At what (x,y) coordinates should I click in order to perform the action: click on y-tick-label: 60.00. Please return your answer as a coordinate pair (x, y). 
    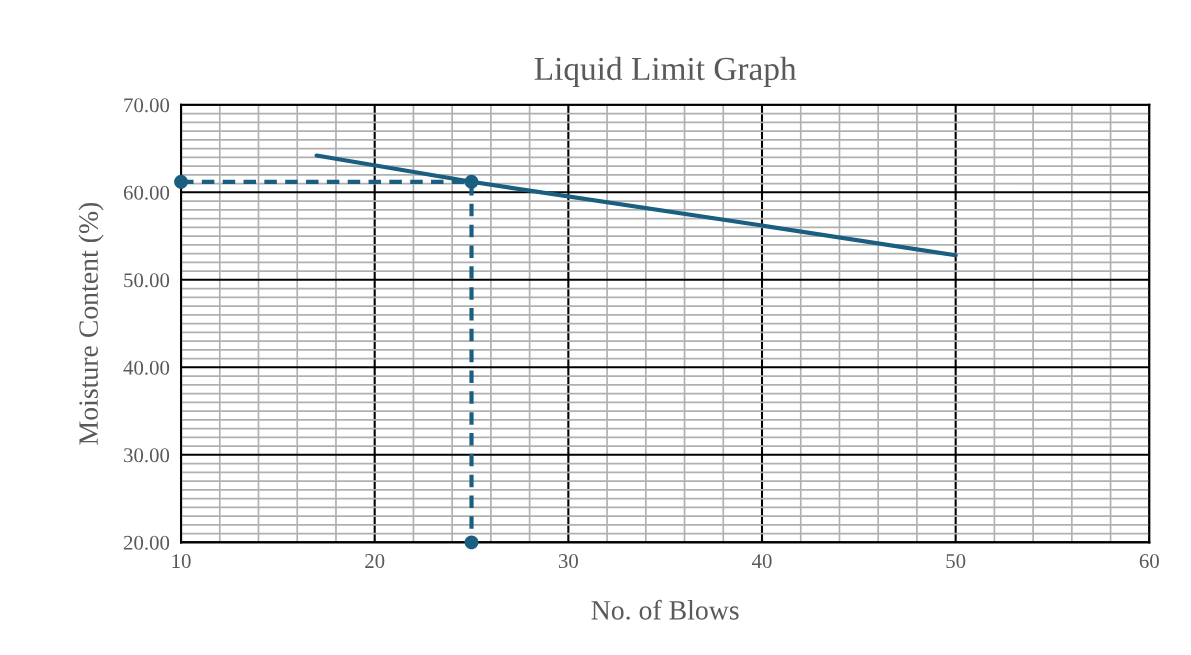
    Looking at the image, I should click on (146, 192).